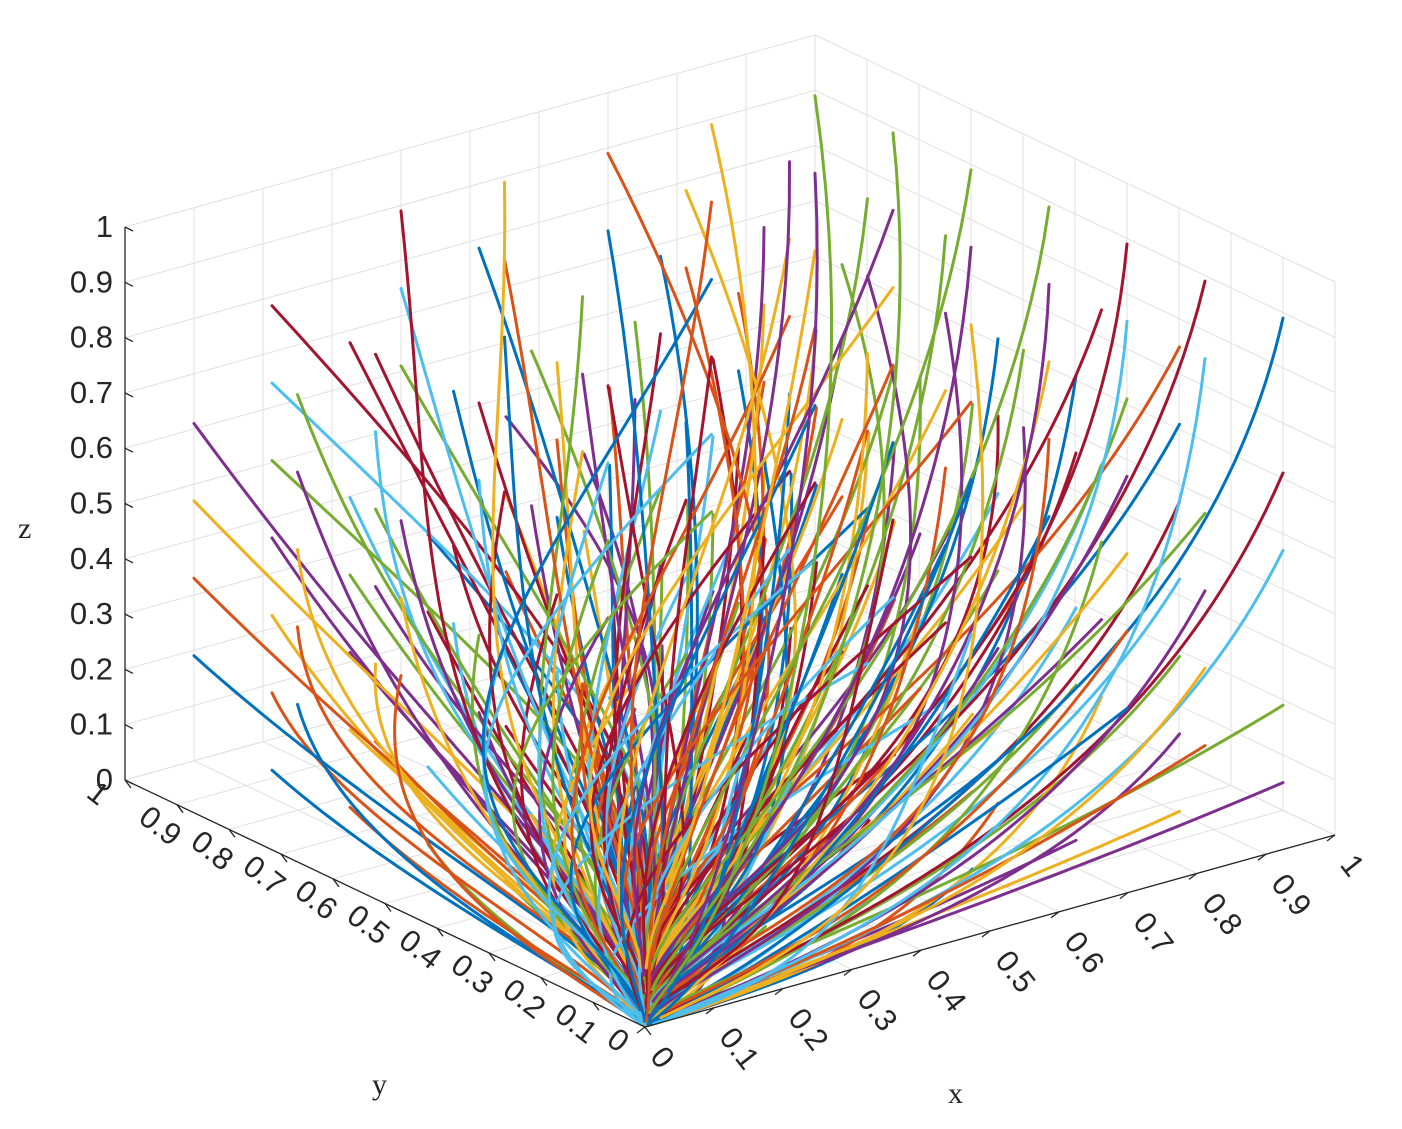 This screenshot has width=1402, height=1129. What do you see at coordinates (104, 779) in the screenshot?
I see `z-tick-label: 0` at bounding box center [104, 779].